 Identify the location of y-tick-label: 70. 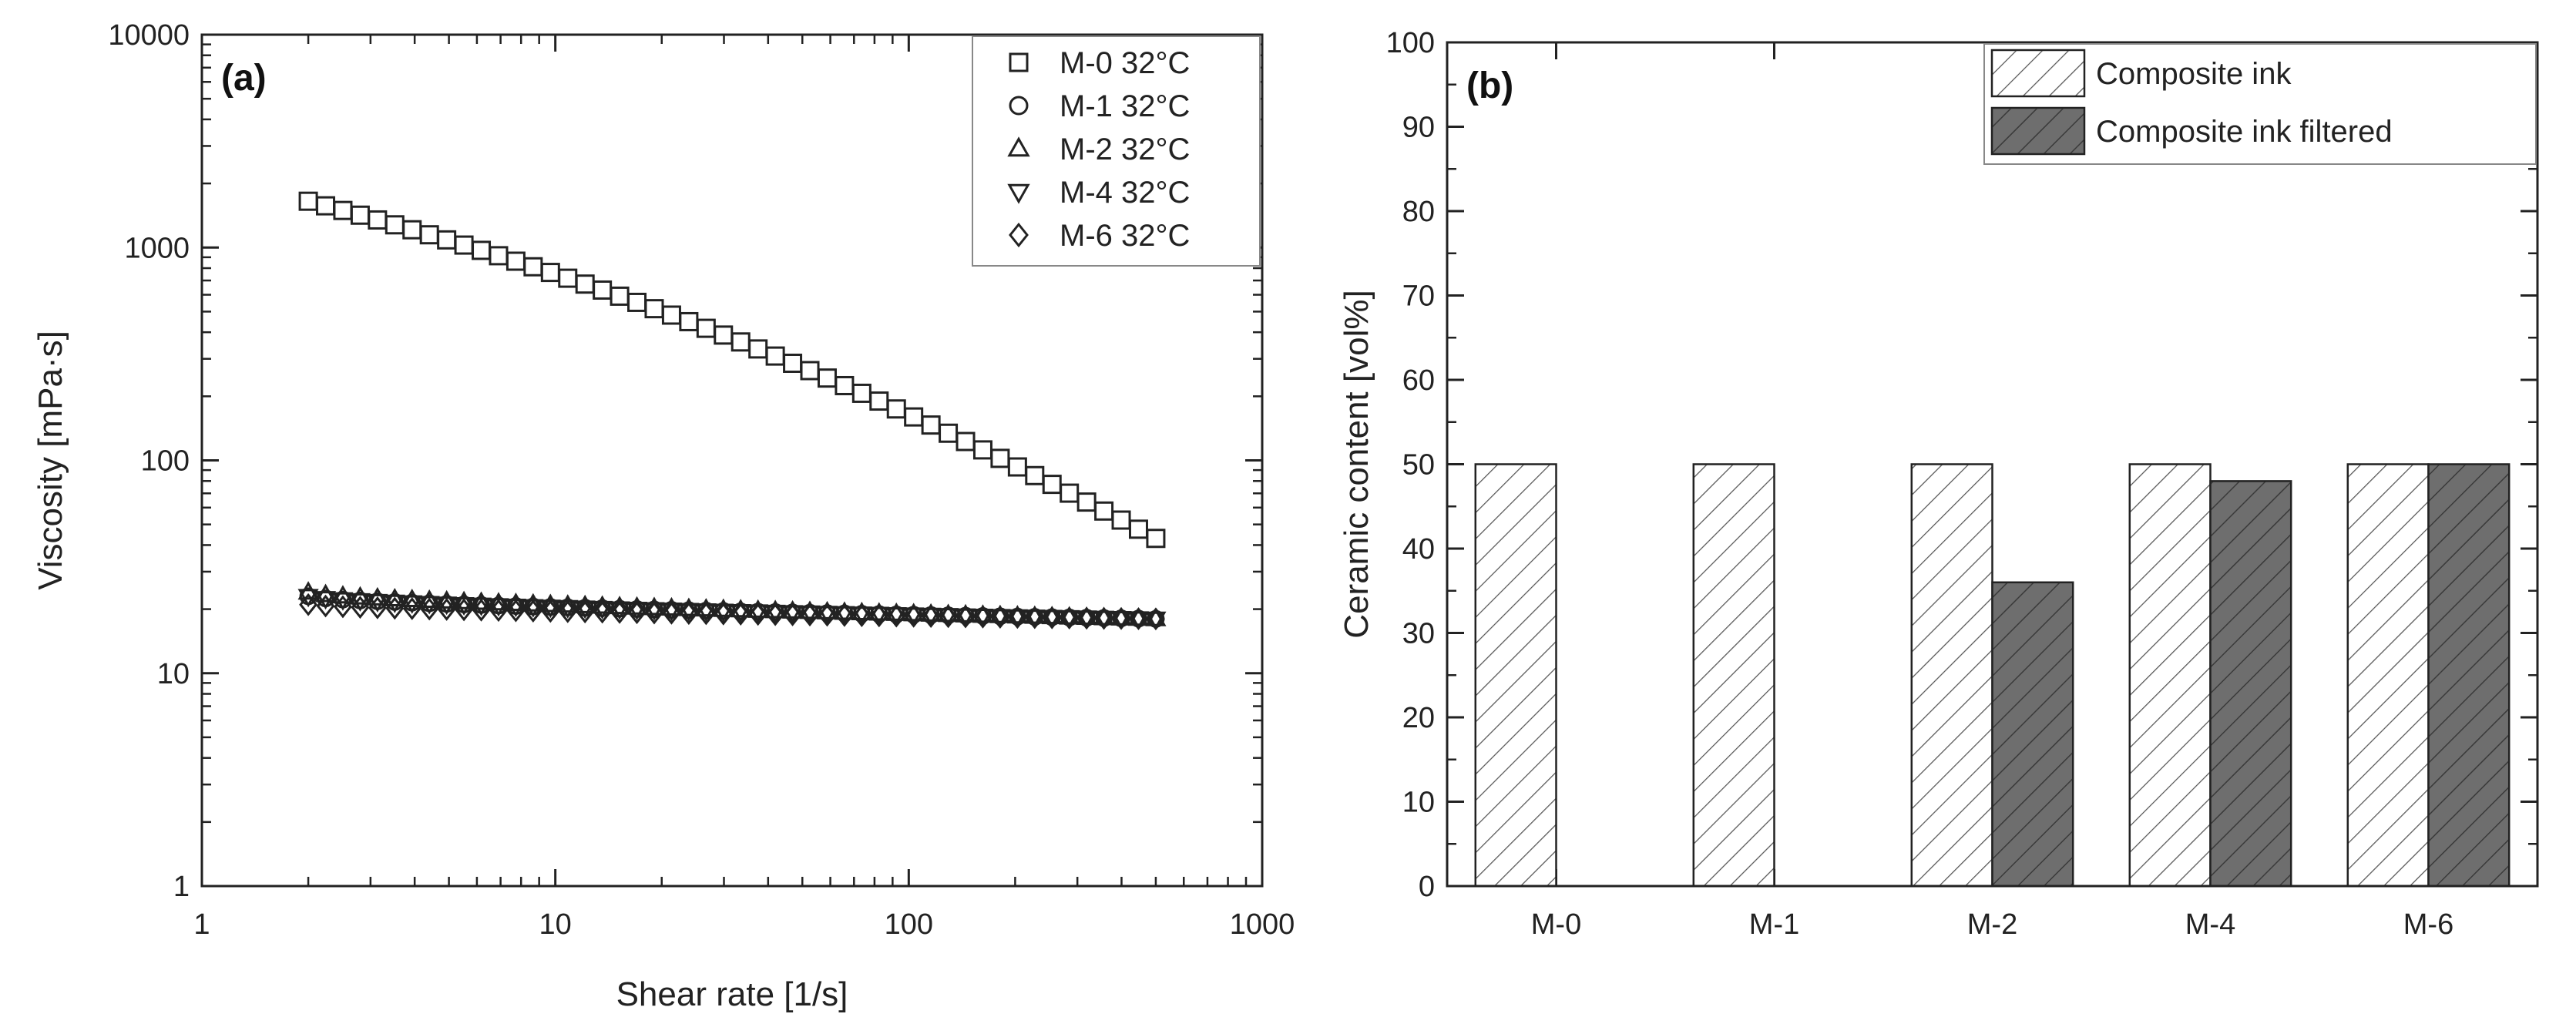
(1418, 296).